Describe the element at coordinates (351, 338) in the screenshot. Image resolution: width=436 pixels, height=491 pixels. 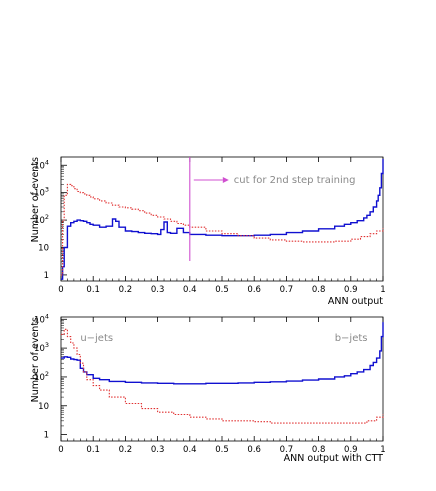
I see `series-label: b−jets` at that location.